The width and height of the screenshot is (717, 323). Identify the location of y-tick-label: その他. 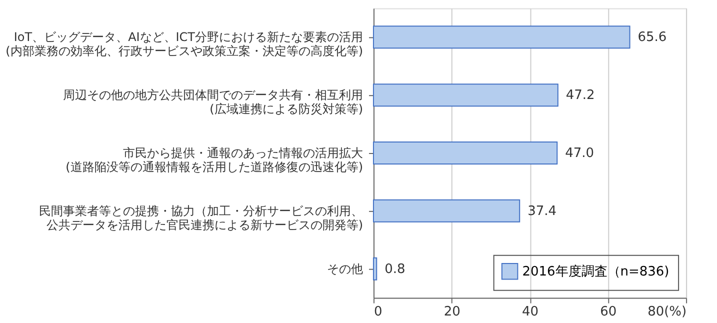
(344, 269).